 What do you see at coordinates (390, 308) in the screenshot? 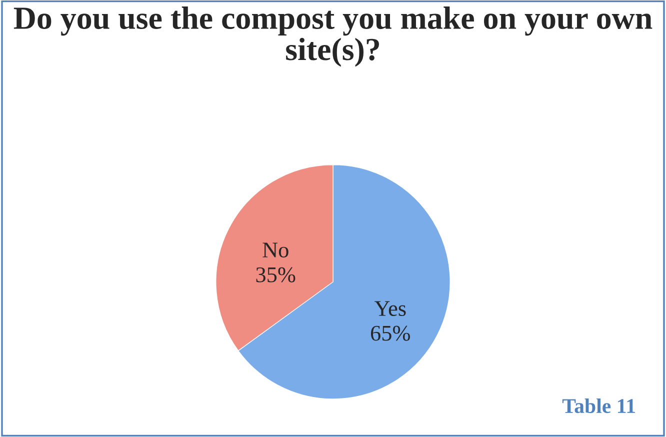
I see `slice-label: Yes` at bounding box center [390, 308].